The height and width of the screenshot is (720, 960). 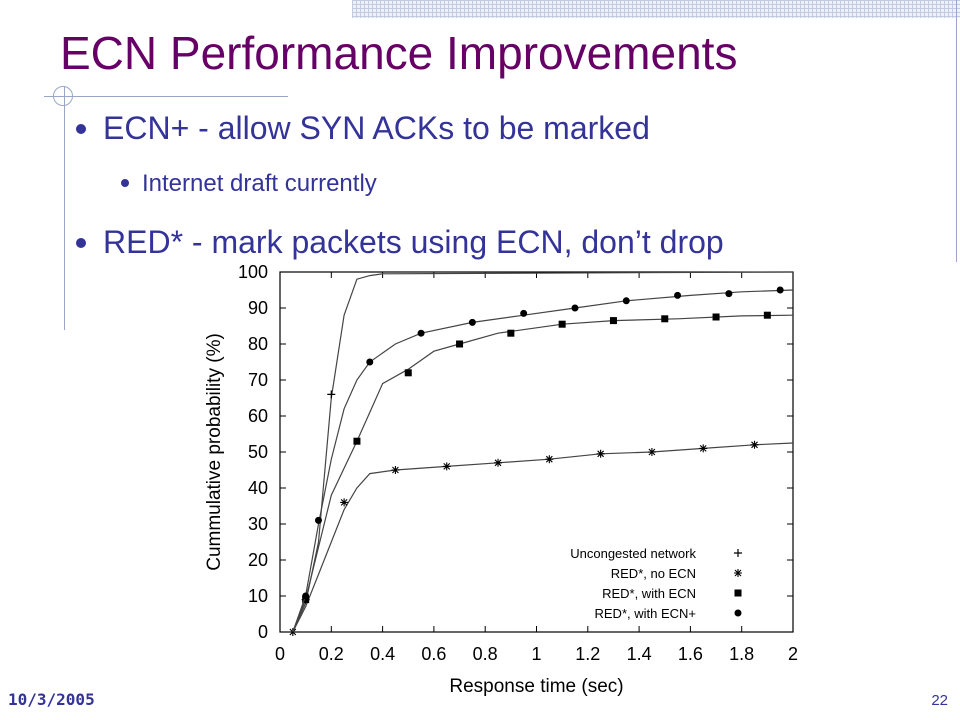 What do you see at coordinates (956, 131) in the screenshot?
I see `decorative-vertical-line-right` at bounding box center [956, 131].